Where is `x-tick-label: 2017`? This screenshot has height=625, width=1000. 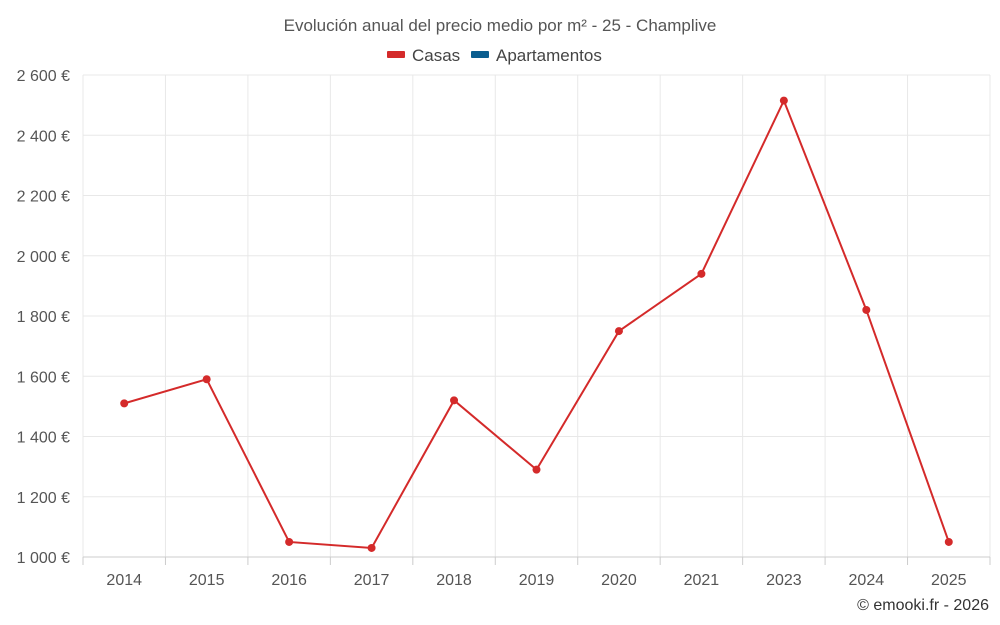
x-tick-label: 2017 is located at coordinates (372, 580).